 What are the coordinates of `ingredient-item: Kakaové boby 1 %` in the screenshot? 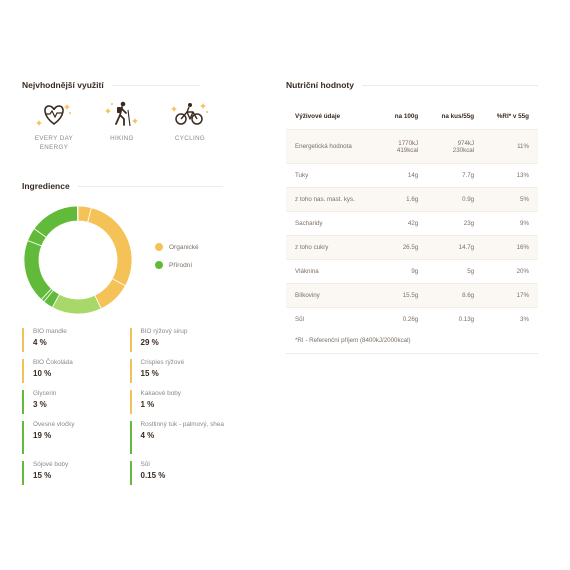 It's located at (178, 402).